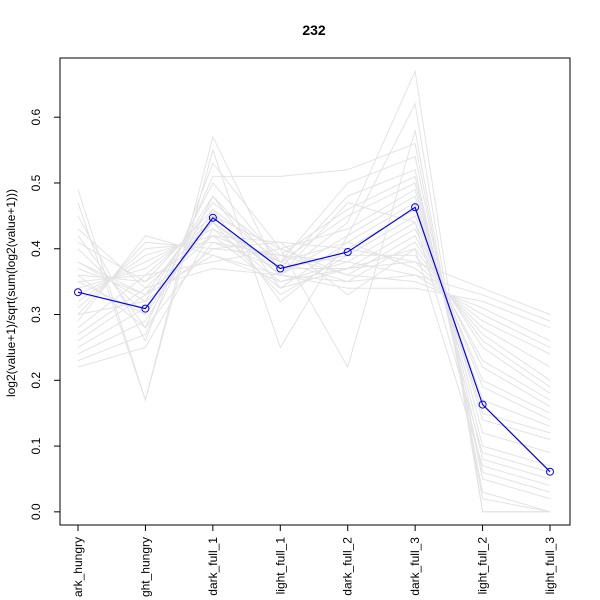 The image size is (600, 600). I want to click on y-tick-label: 0.3, so click(36, 314).